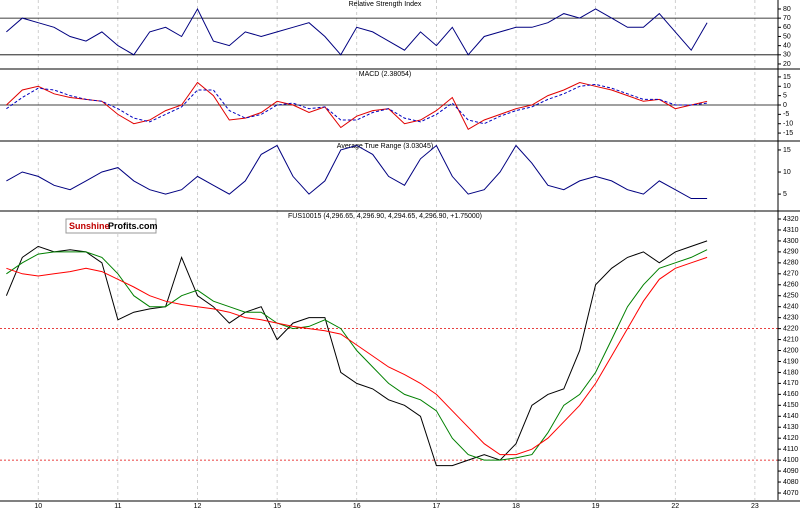 Image resolution: width=800 pixels, height=512 pixels. What do you see at coordinates (117, 506) in the screenshot?
I see `x-tick-label: 11` at bounding box center [117, 506].